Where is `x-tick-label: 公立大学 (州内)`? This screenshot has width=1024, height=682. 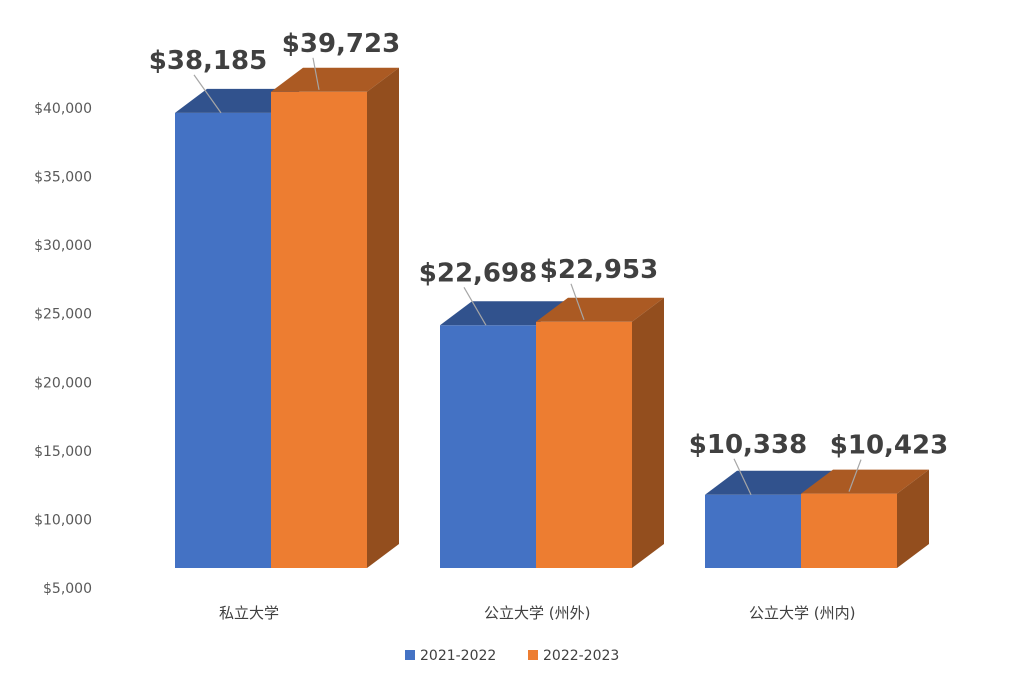
x-tick-label: 公立大学 (州内) is located at coordinates (802, 613).